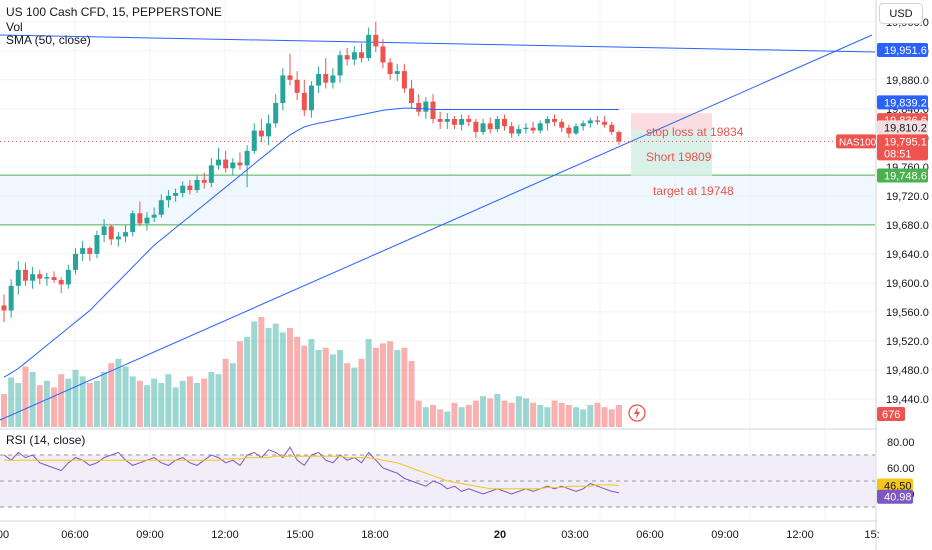 Image resolution: width=932 pixels, height=550 pixels. Describe the element at coordinates (907, 226) in the screenshot. I see `price-tick-label: 19,680.0` at that location.